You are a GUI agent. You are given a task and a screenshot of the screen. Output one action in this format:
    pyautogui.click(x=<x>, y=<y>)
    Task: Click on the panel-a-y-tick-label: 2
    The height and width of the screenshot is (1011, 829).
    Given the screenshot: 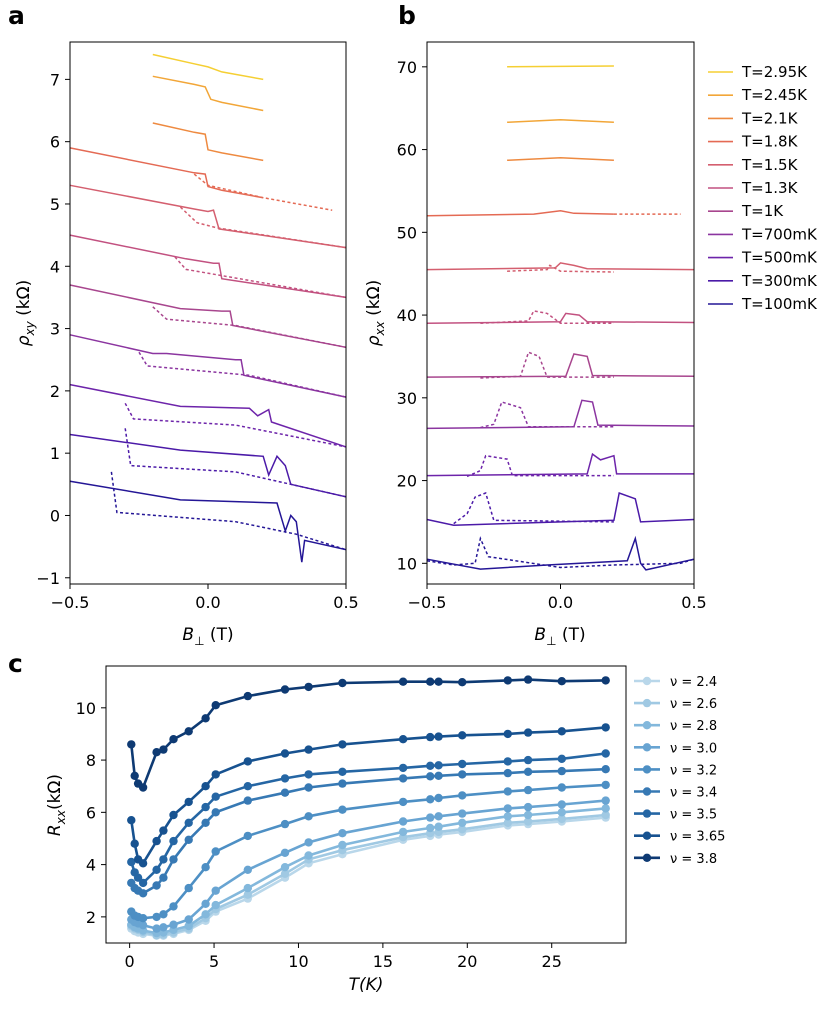 What is the action you would take?
    pyautogui.click(x=55, y=391)
    